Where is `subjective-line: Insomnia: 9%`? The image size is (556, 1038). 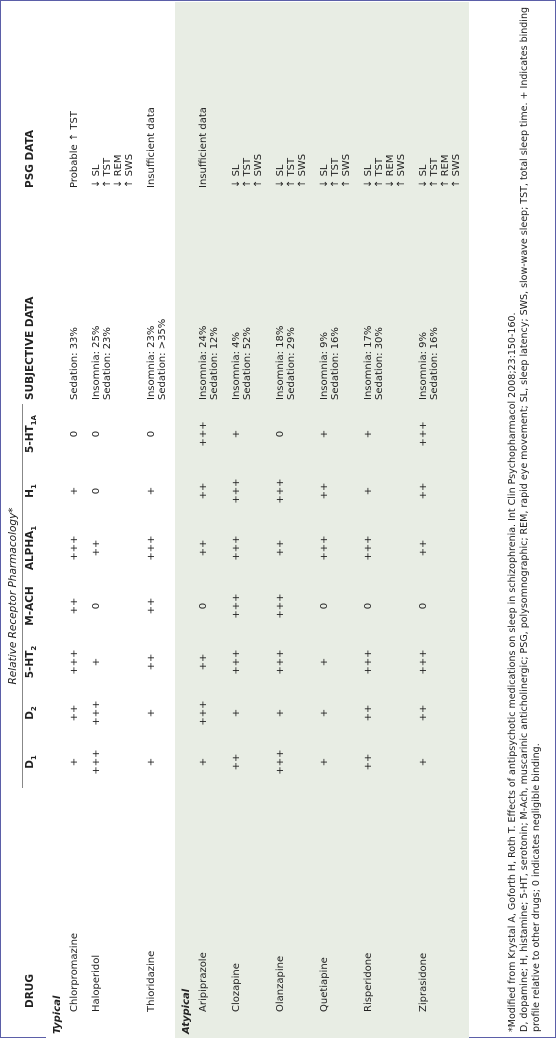 subjective-line: Insomnia: 9% is located at coordinates (424, 365).